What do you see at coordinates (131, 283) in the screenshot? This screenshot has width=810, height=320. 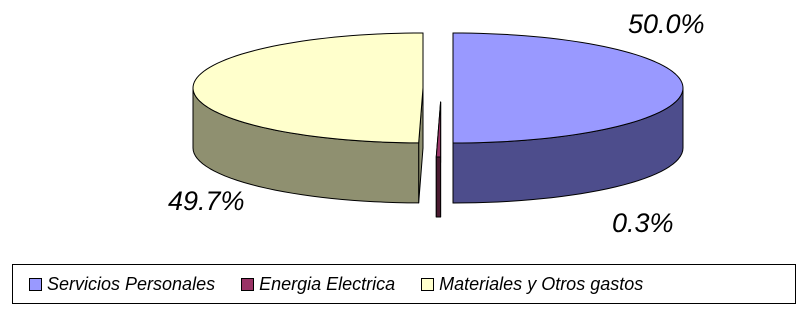 I see `legend-label: Servicios Personales` at bounding box center [131, 283].